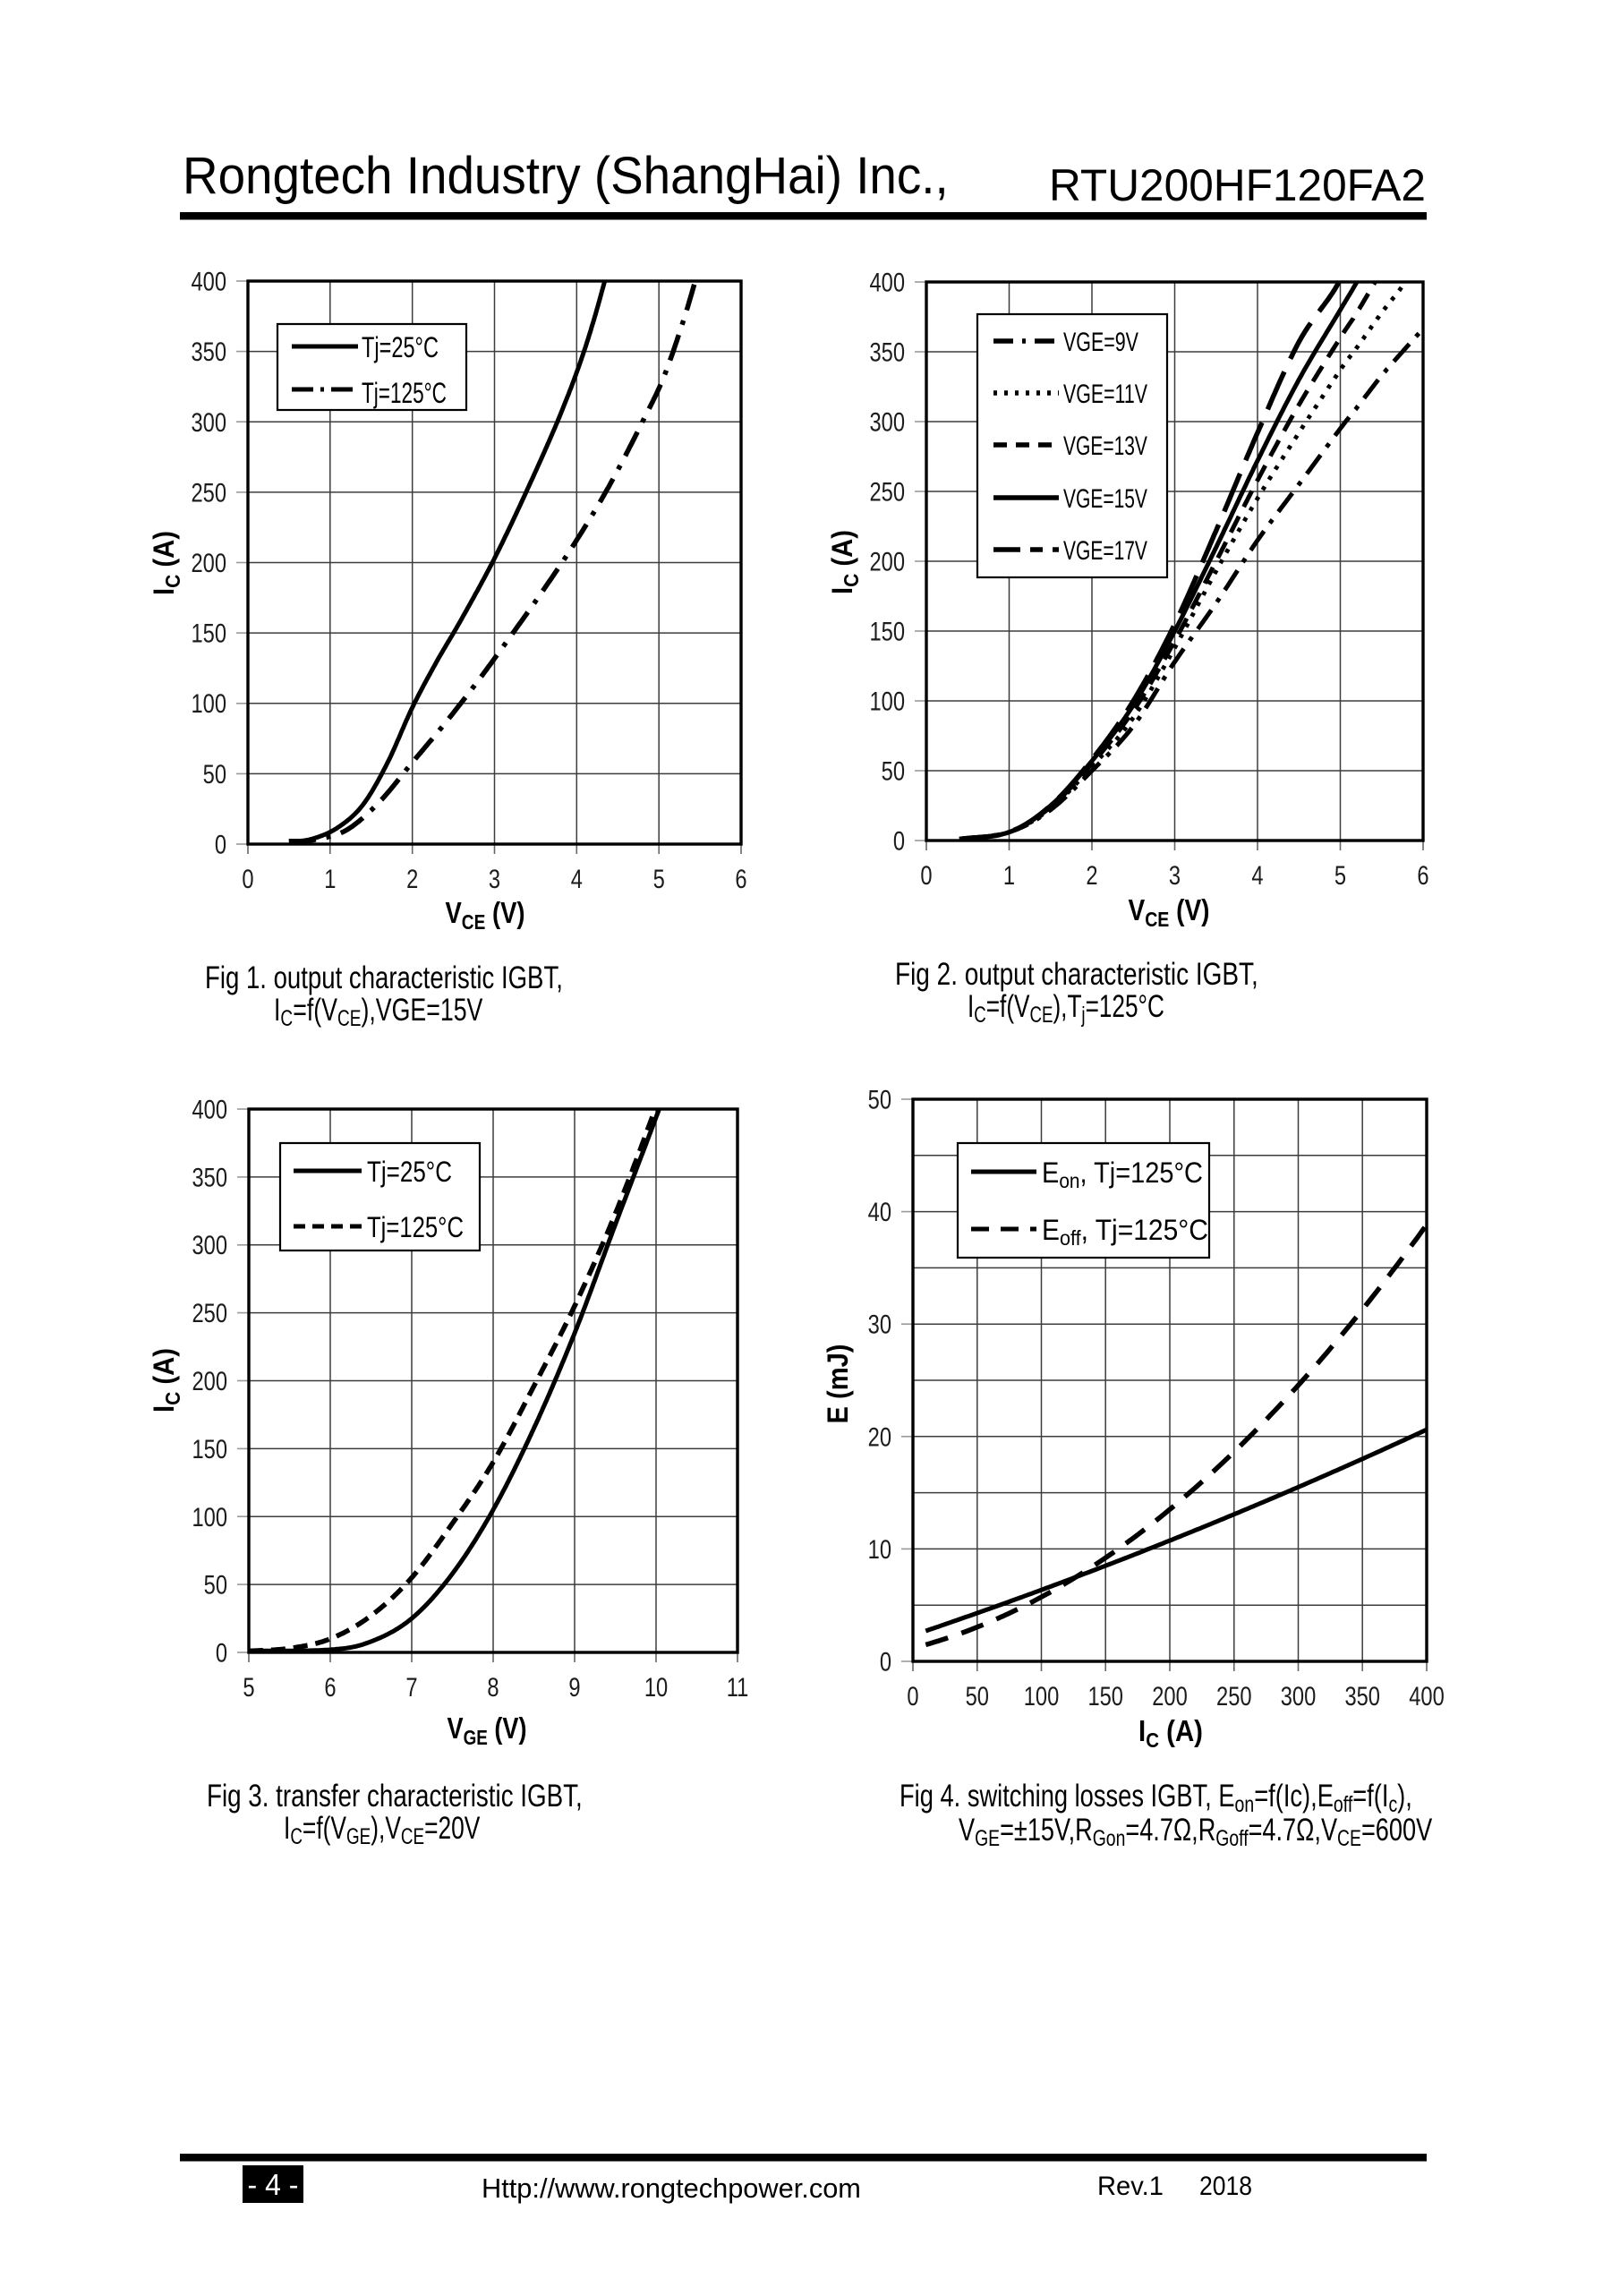 This screenshot has width=1620, height=2296. Describe the element at coordinates (880, 1324) in the screenshot. I see `svg-text: 30` at that location.